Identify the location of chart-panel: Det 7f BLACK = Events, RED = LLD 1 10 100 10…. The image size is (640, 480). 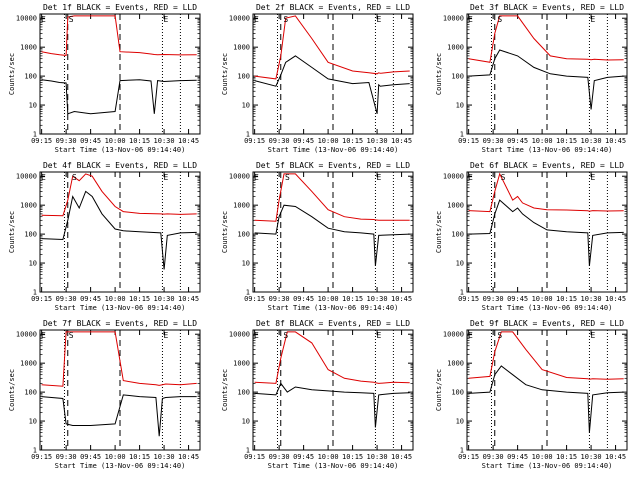
(104, 394).